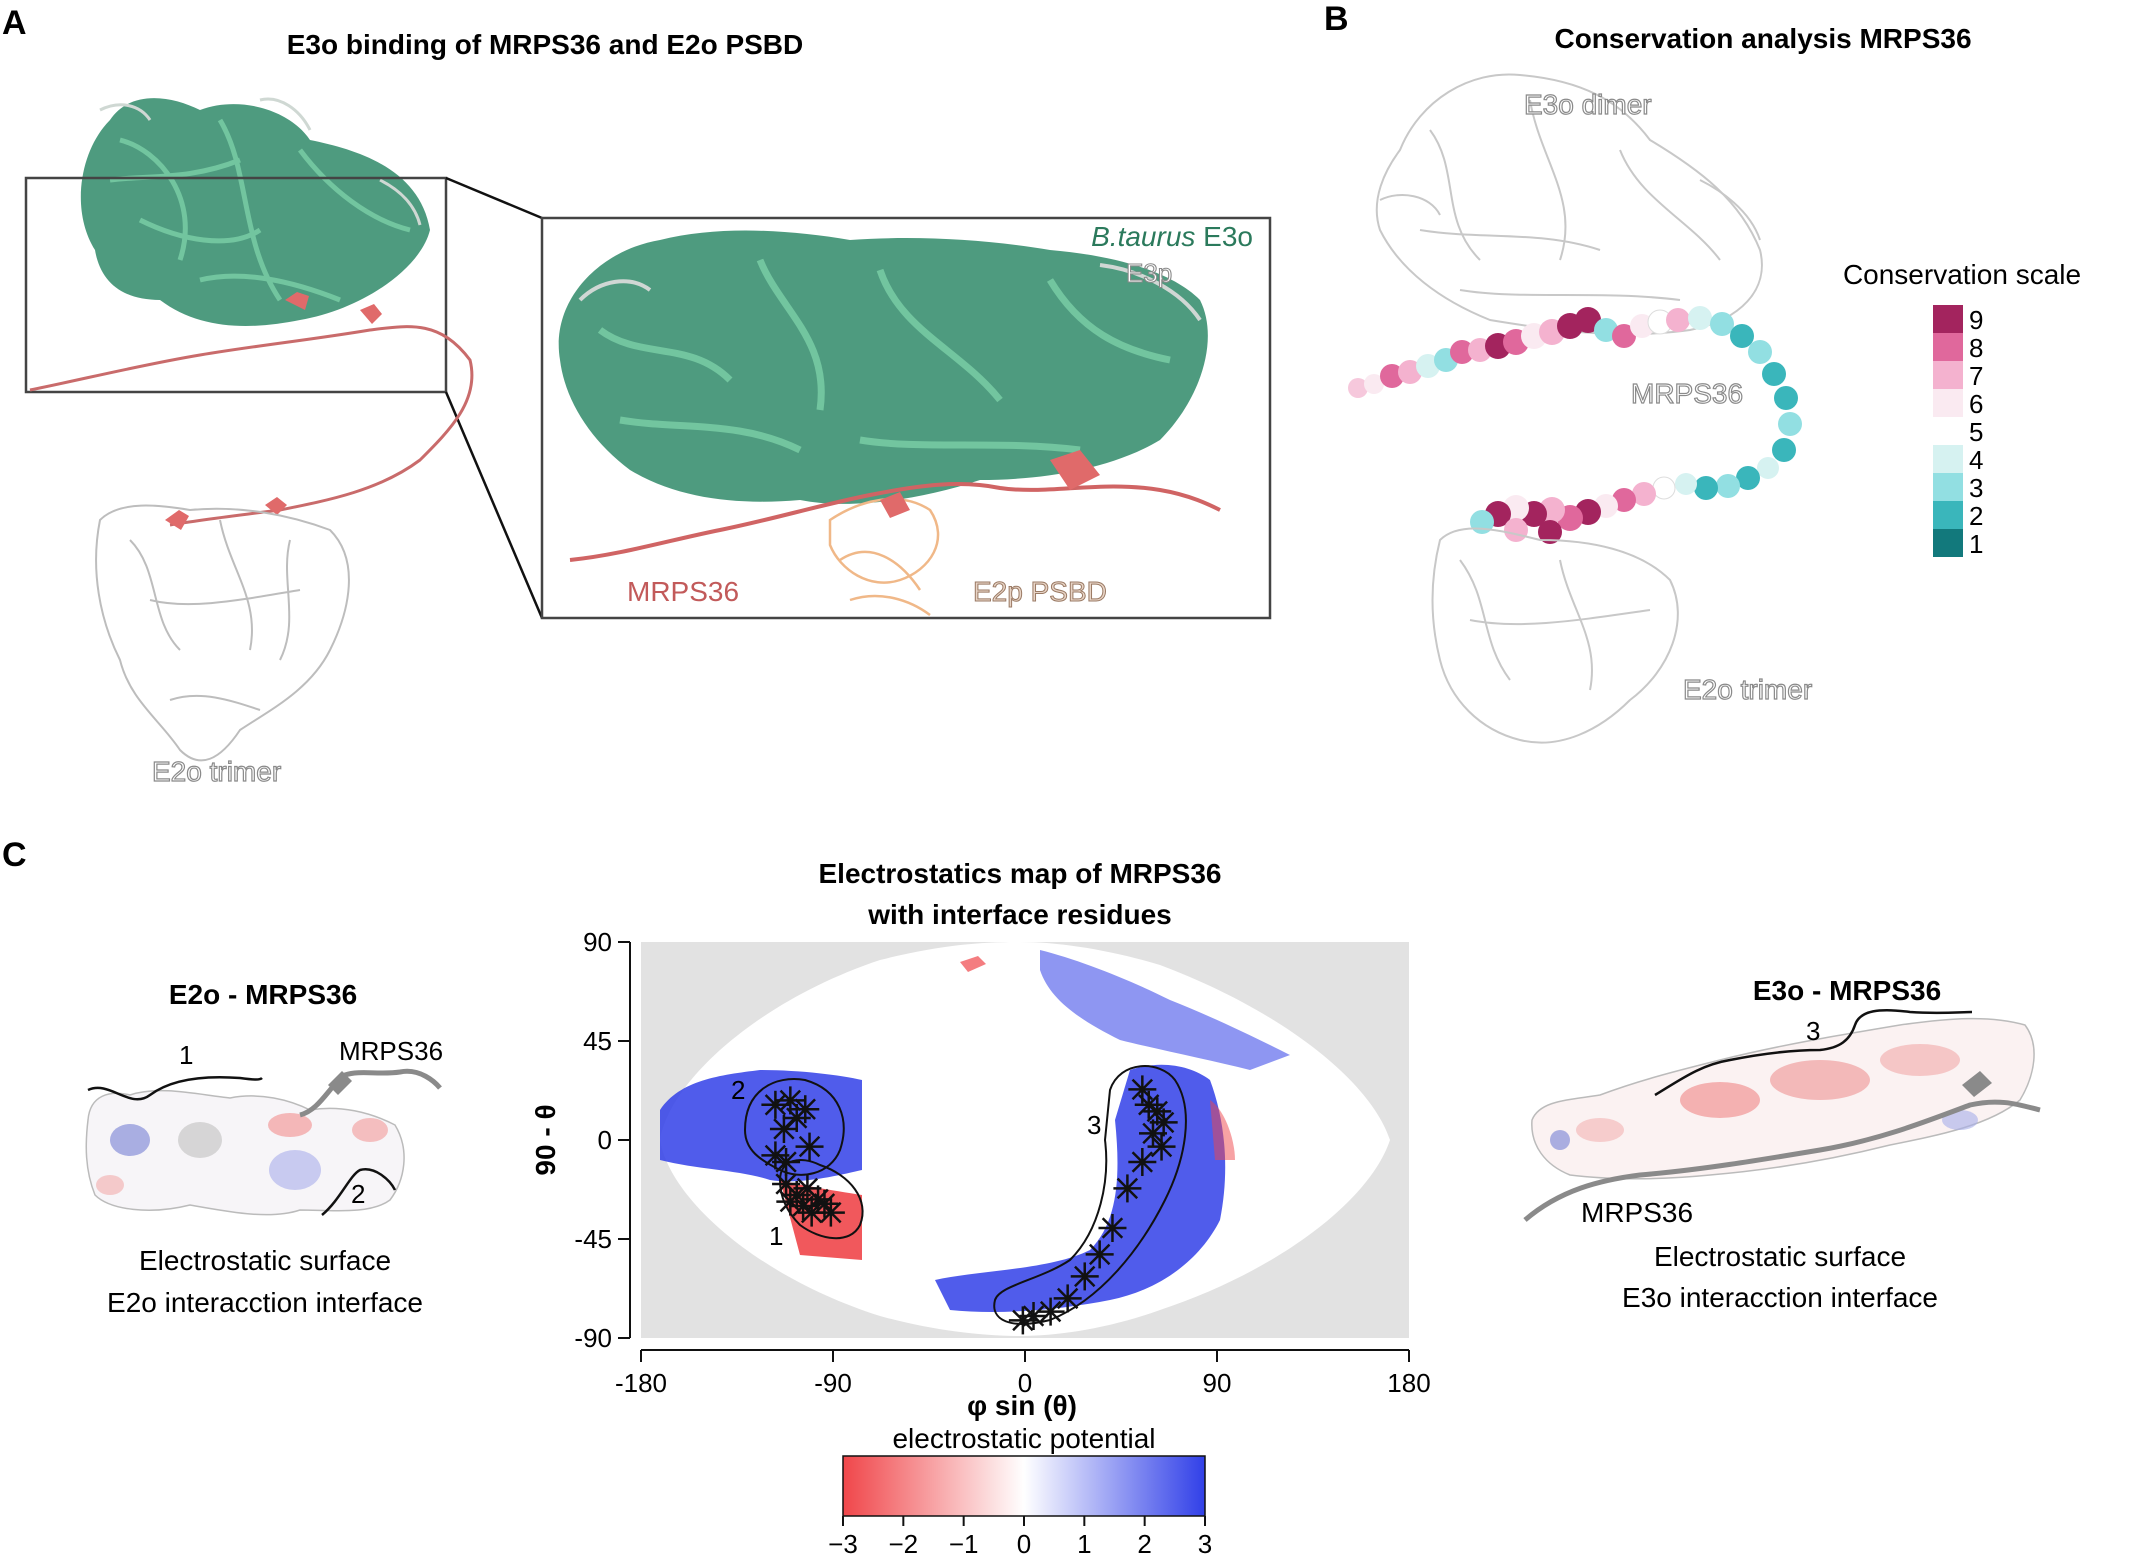  Describe the element at coordinates (597, 1041) in the screenshot. I see `y-tick-label: 45` at that location.